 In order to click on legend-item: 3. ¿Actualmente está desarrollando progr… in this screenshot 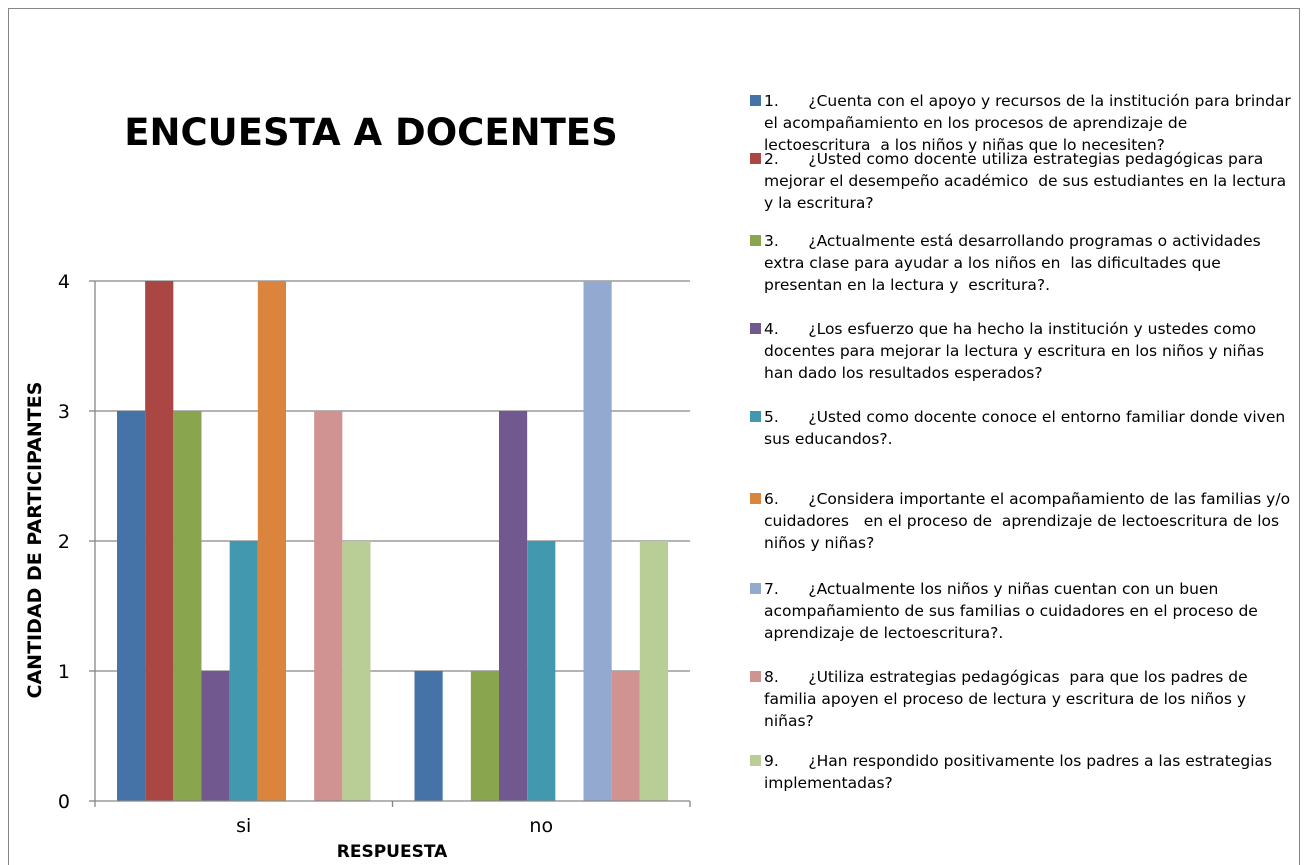, I will do `click(1022, 263)`.